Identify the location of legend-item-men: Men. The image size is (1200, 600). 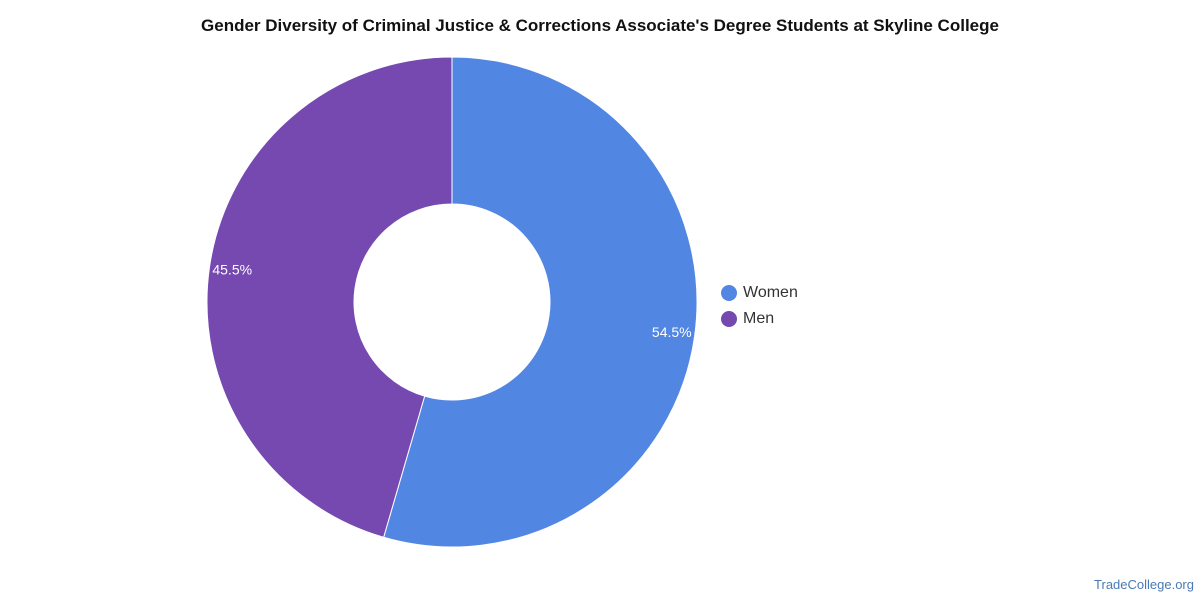
(759, 319).